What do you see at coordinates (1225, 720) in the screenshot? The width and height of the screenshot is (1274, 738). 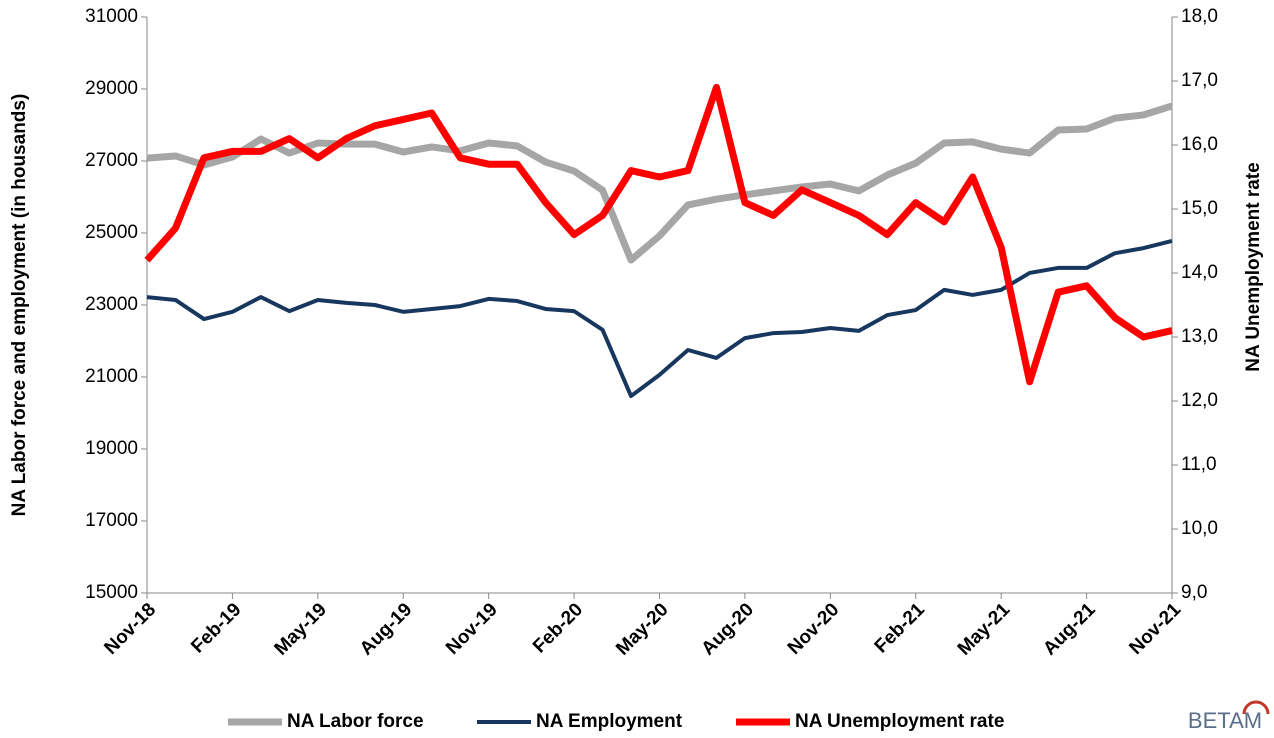 I see `logo: BETAM` at bounding box center [1225, 720].